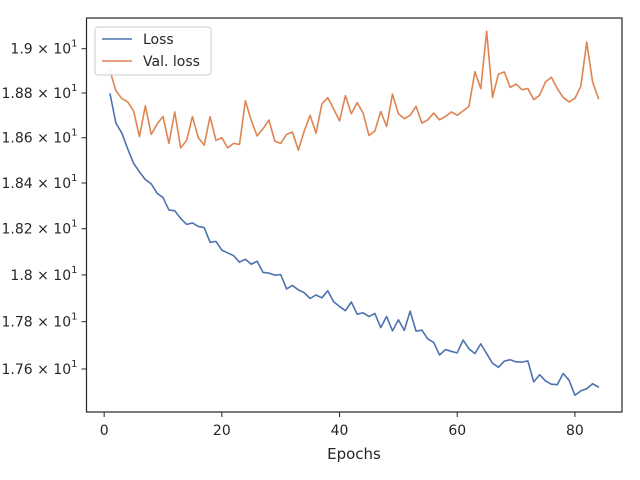 This screenshot has width=640, height=480. I want to click on y-tick-label: 1.78 × 10¹, so click(40, 321).